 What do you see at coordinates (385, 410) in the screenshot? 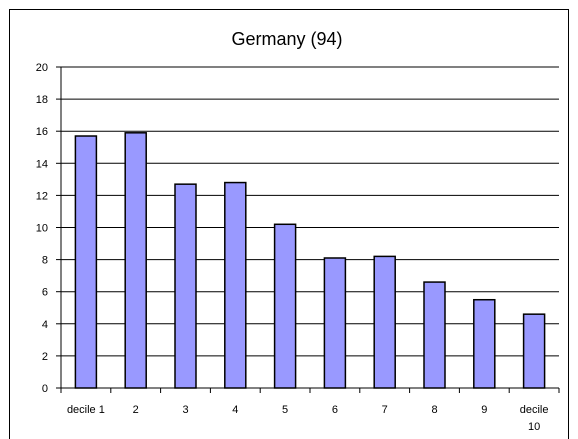
I see `x-tick-label: 7` at bounding box center [385, 410].